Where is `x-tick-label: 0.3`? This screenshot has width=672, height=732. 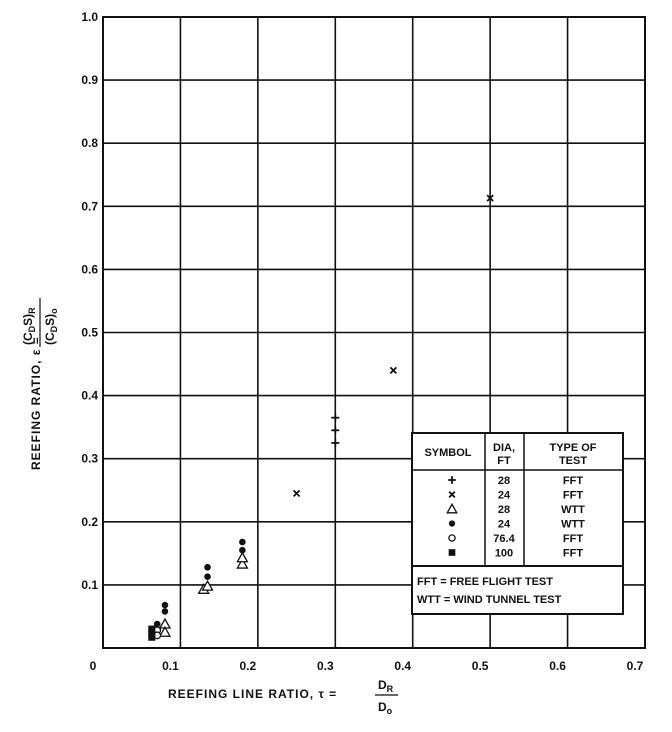 x-tick-label: 0.3 is located at coordinates (325, 666).